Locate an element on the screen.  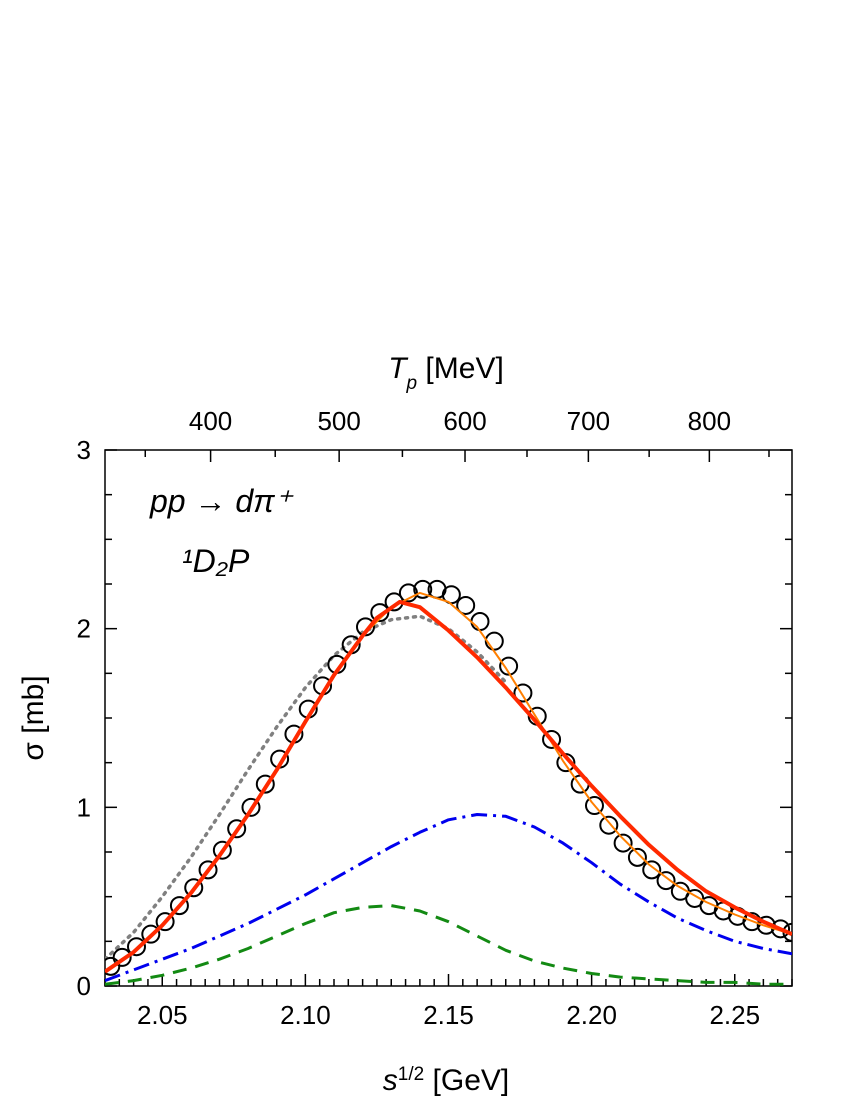
top-tick-label: 400 is located at coordinates (210, 421).